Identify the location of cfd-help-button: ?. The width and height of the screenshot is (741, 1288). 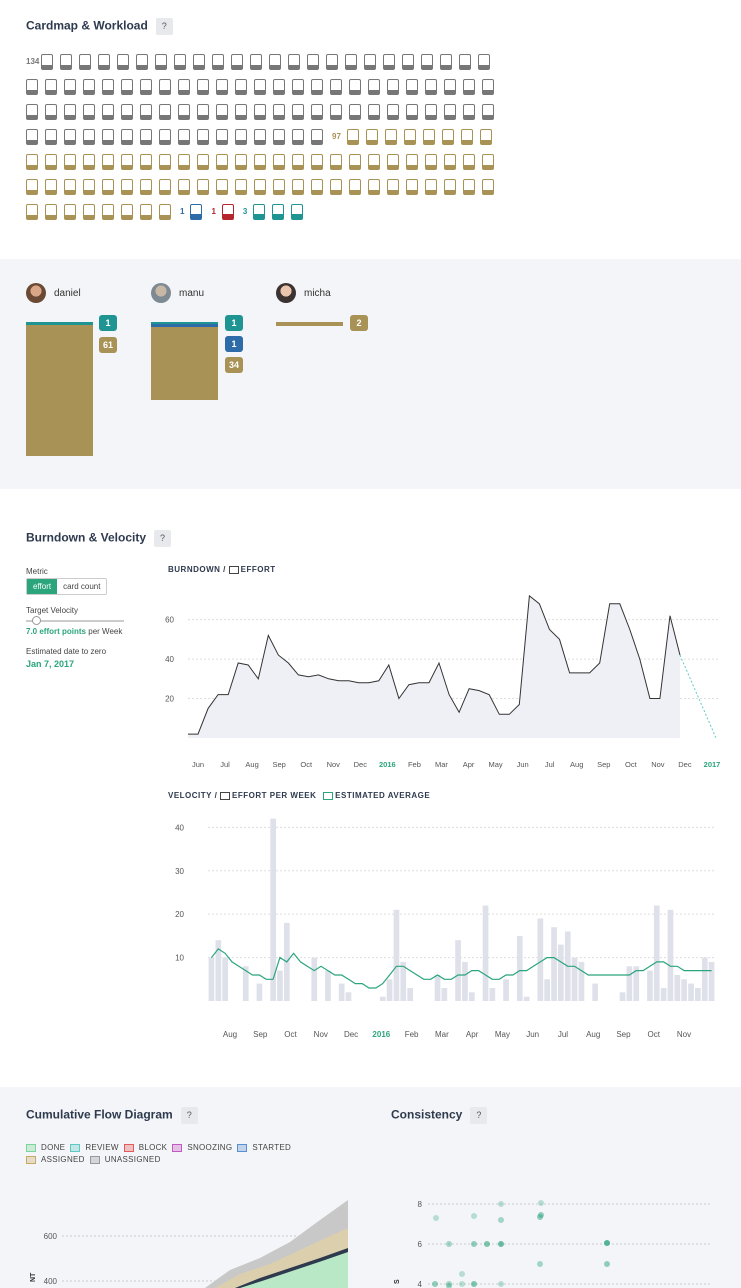
(189, 1115).